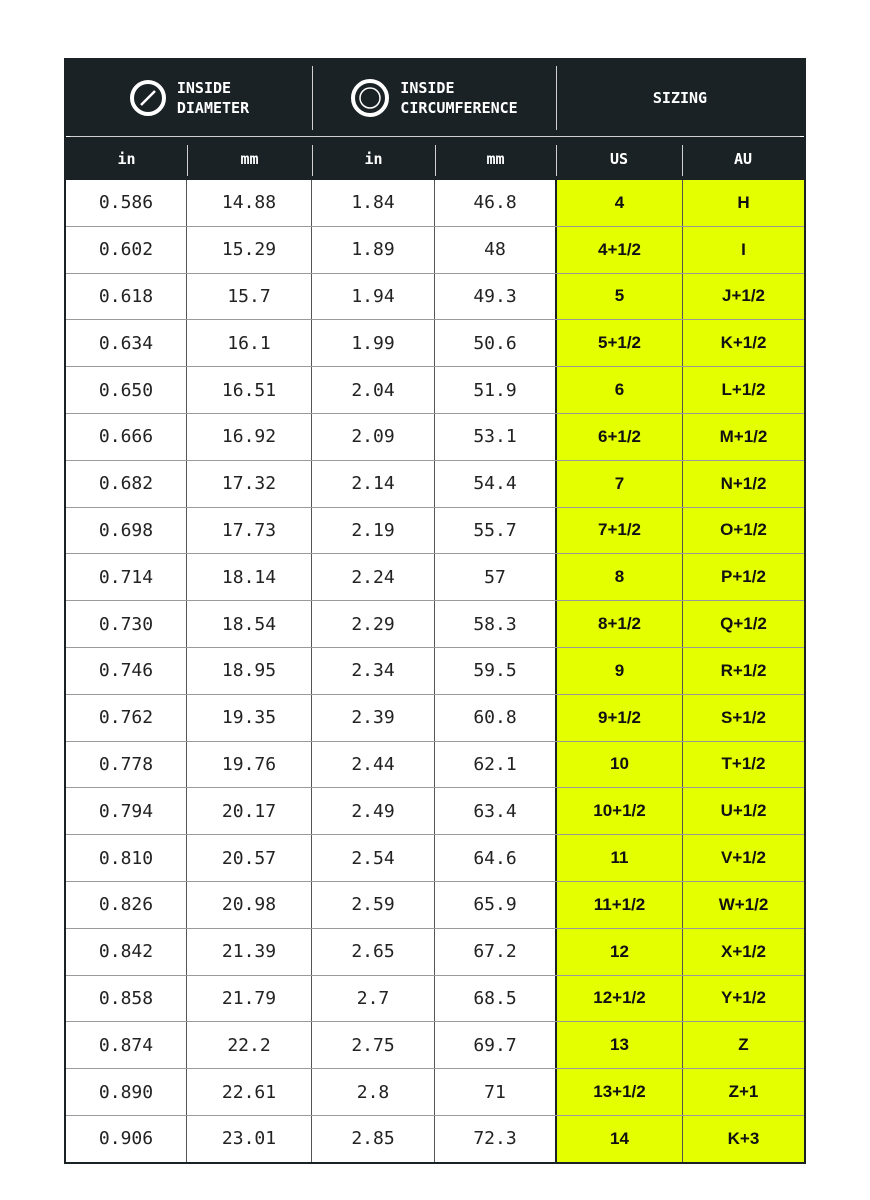 The image size is (870, 1200). What do you see at coordinates (618, 1045) in the screenshot?
I see `cell-us-size: 13` at bounding box center [618, 1045].